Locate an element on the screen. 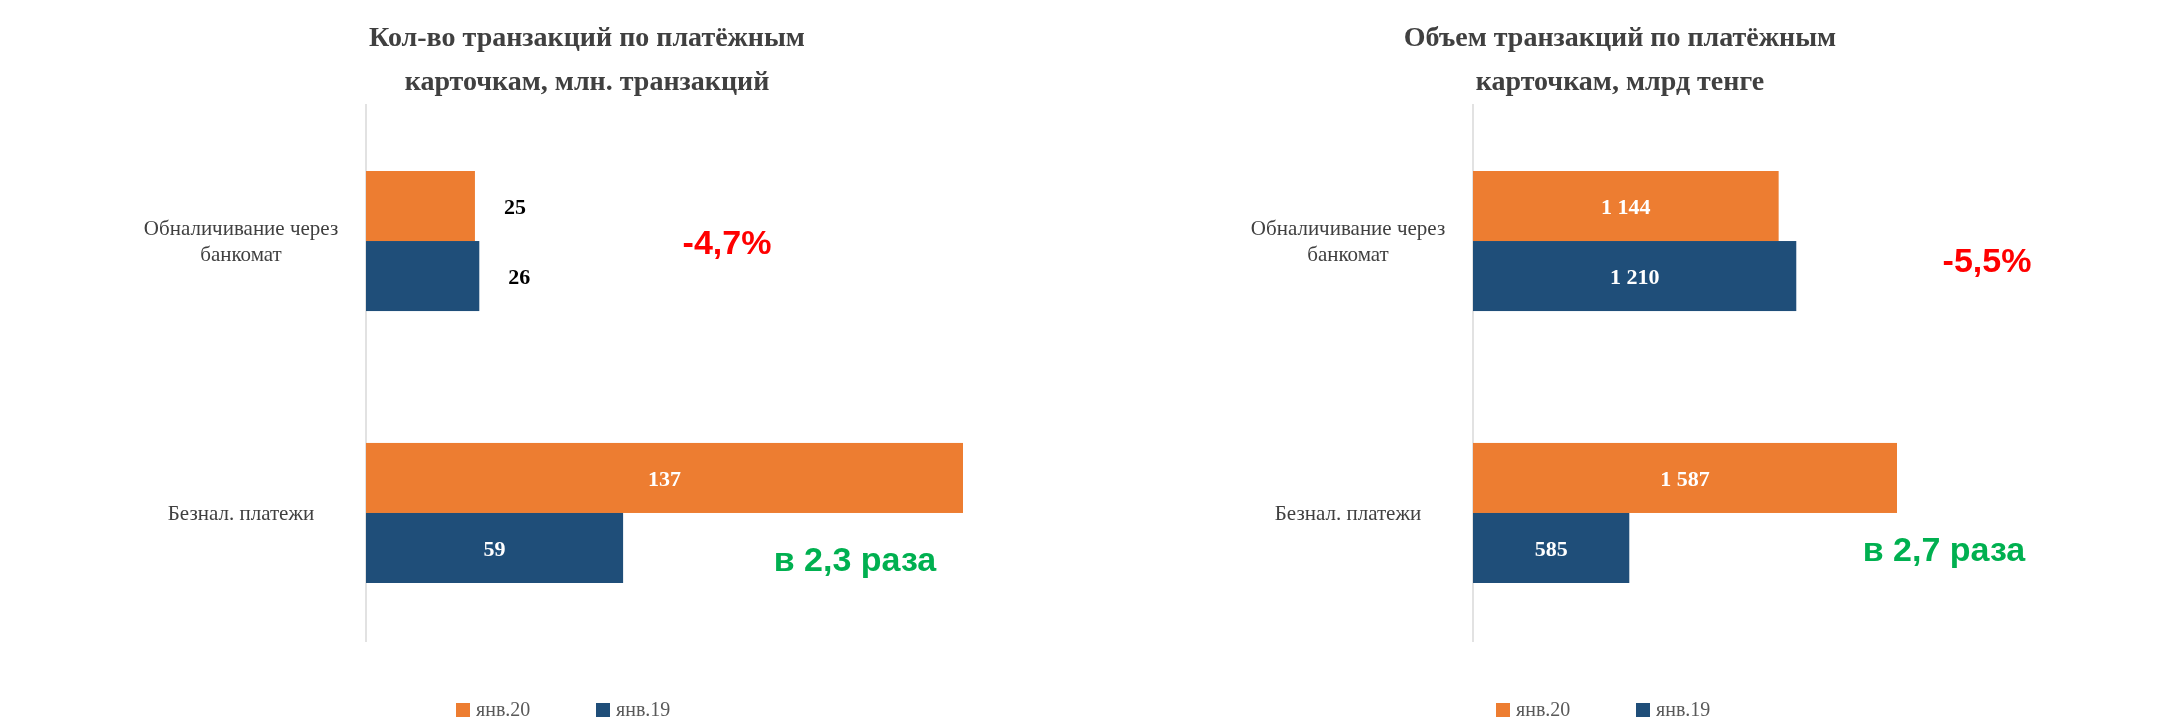 This screenshot has height=725, width=2160. chart-title: Объем транзакций по платёжным карточкам, млрд тенге is located at coordinates (1620, 58).